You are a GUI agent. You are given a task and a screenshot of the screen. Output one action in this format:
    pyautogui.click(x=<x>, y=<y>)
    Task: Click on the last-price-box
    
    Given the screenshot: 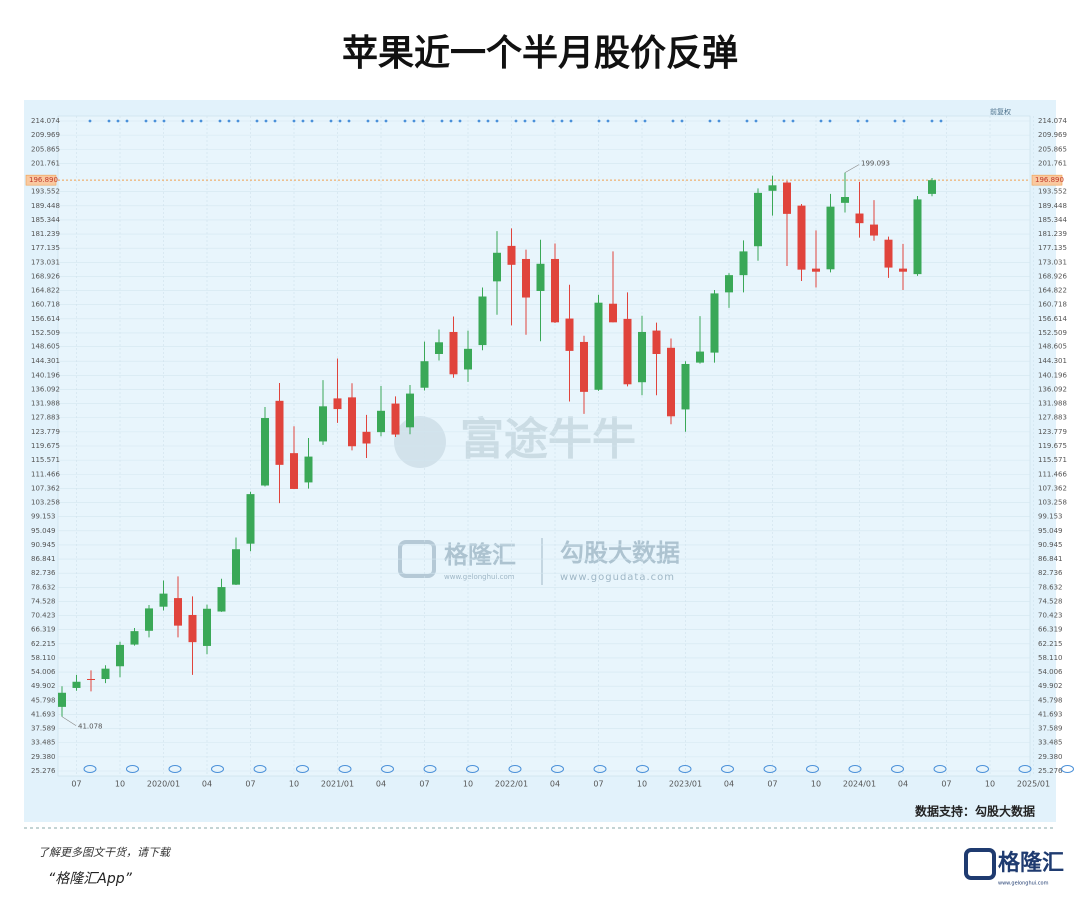 What is the action you would take?
    pyautogui.click(x=1047, y=180)
    